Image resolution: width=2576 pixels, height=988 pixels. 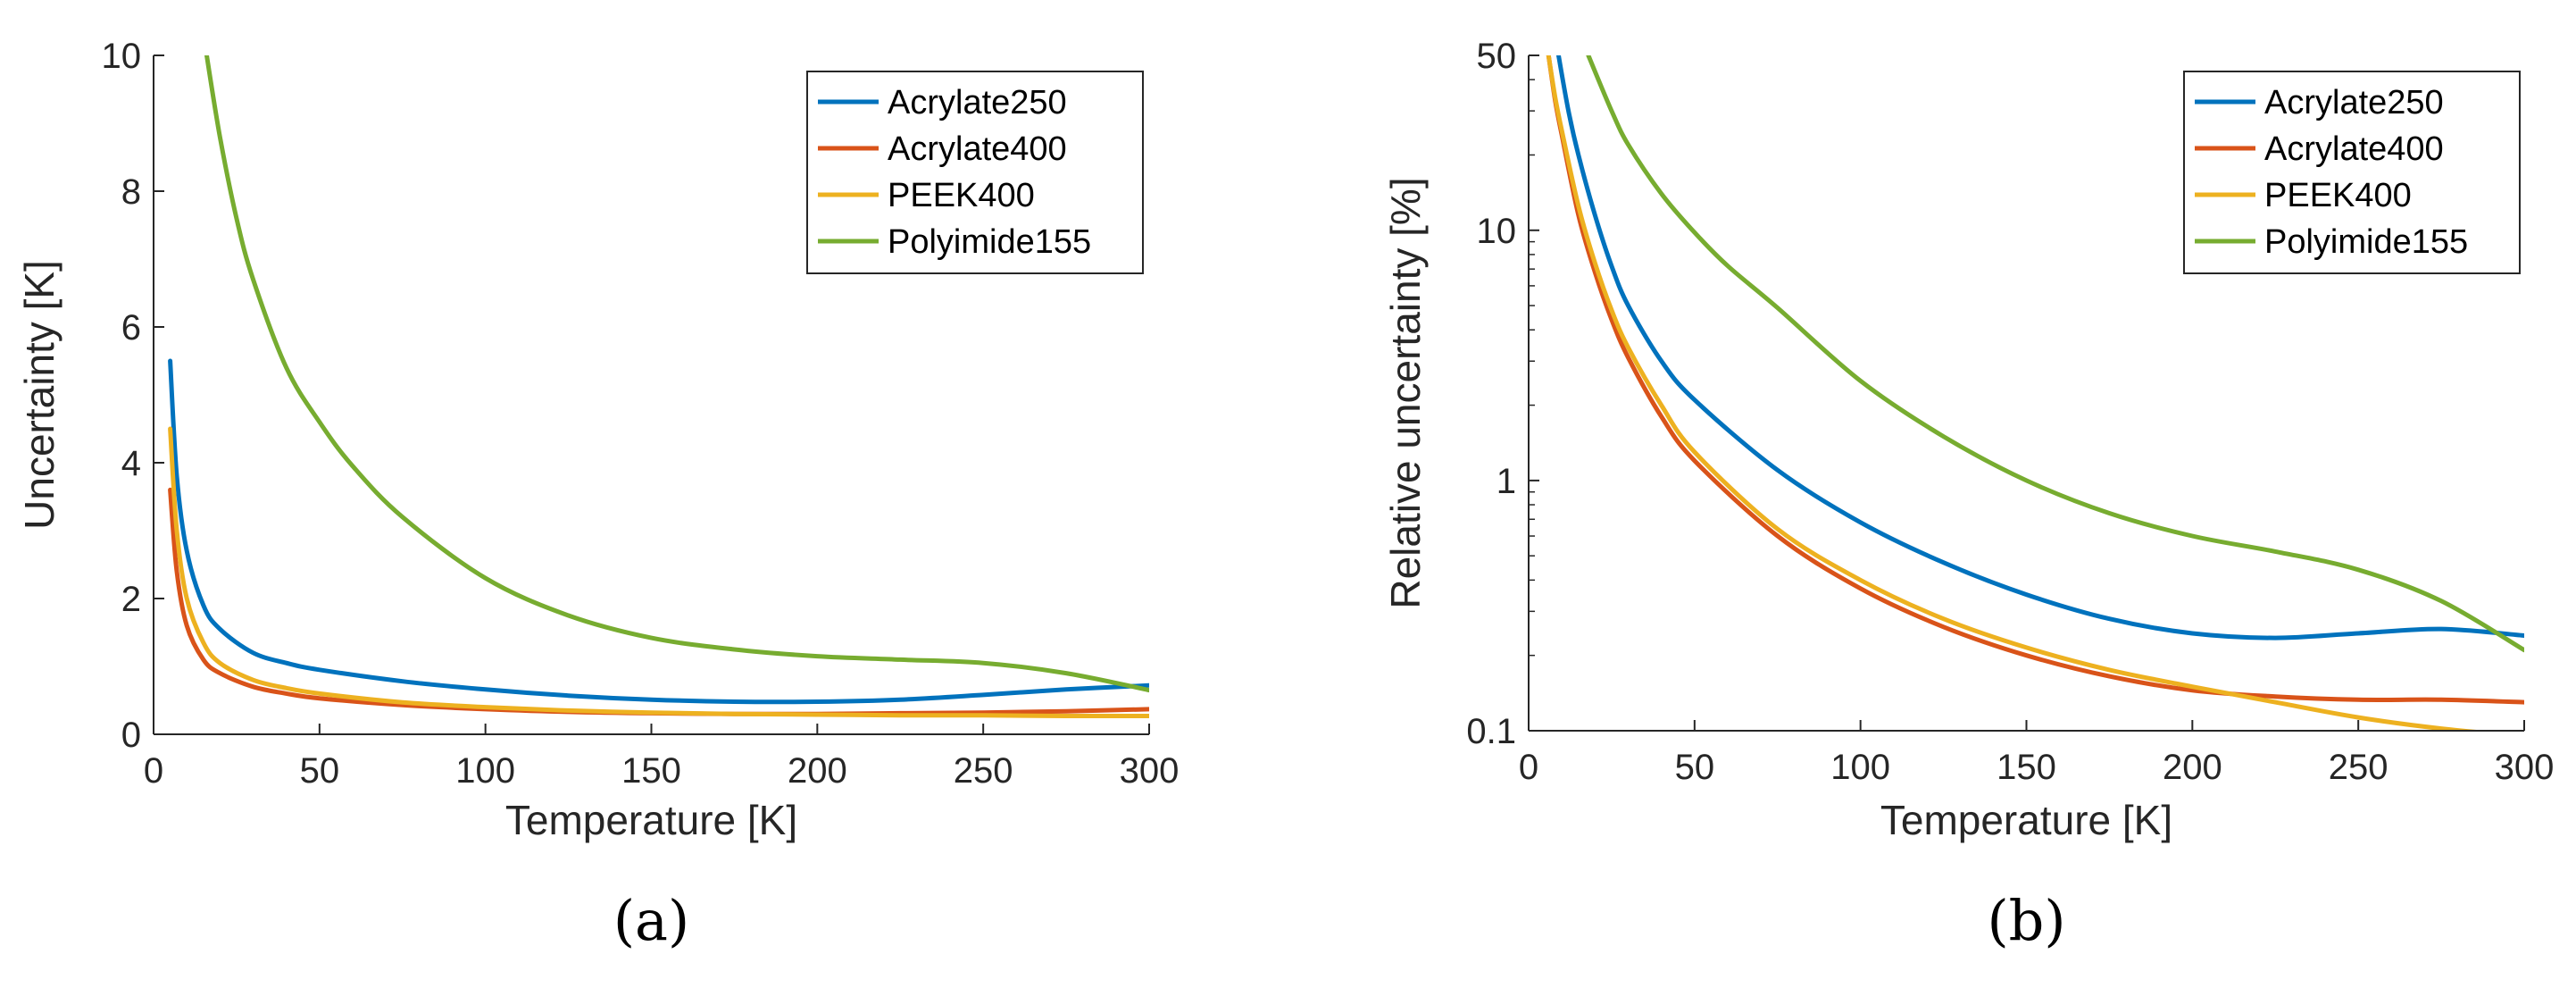 I want to click on series-line-peek400, so click(x=658, y=572).